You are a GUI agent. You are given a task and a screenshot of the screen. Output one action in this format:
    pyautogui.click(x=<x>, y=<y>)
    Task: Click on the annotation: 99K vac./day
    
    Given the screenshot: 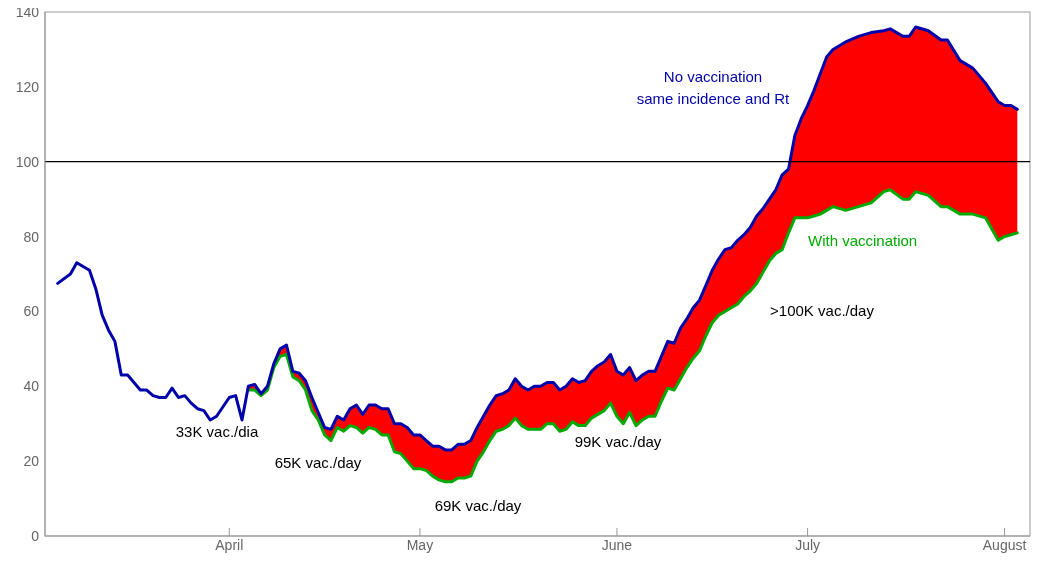 What is the action you would take?
    pyautogui.click(x=618, y=441)
    